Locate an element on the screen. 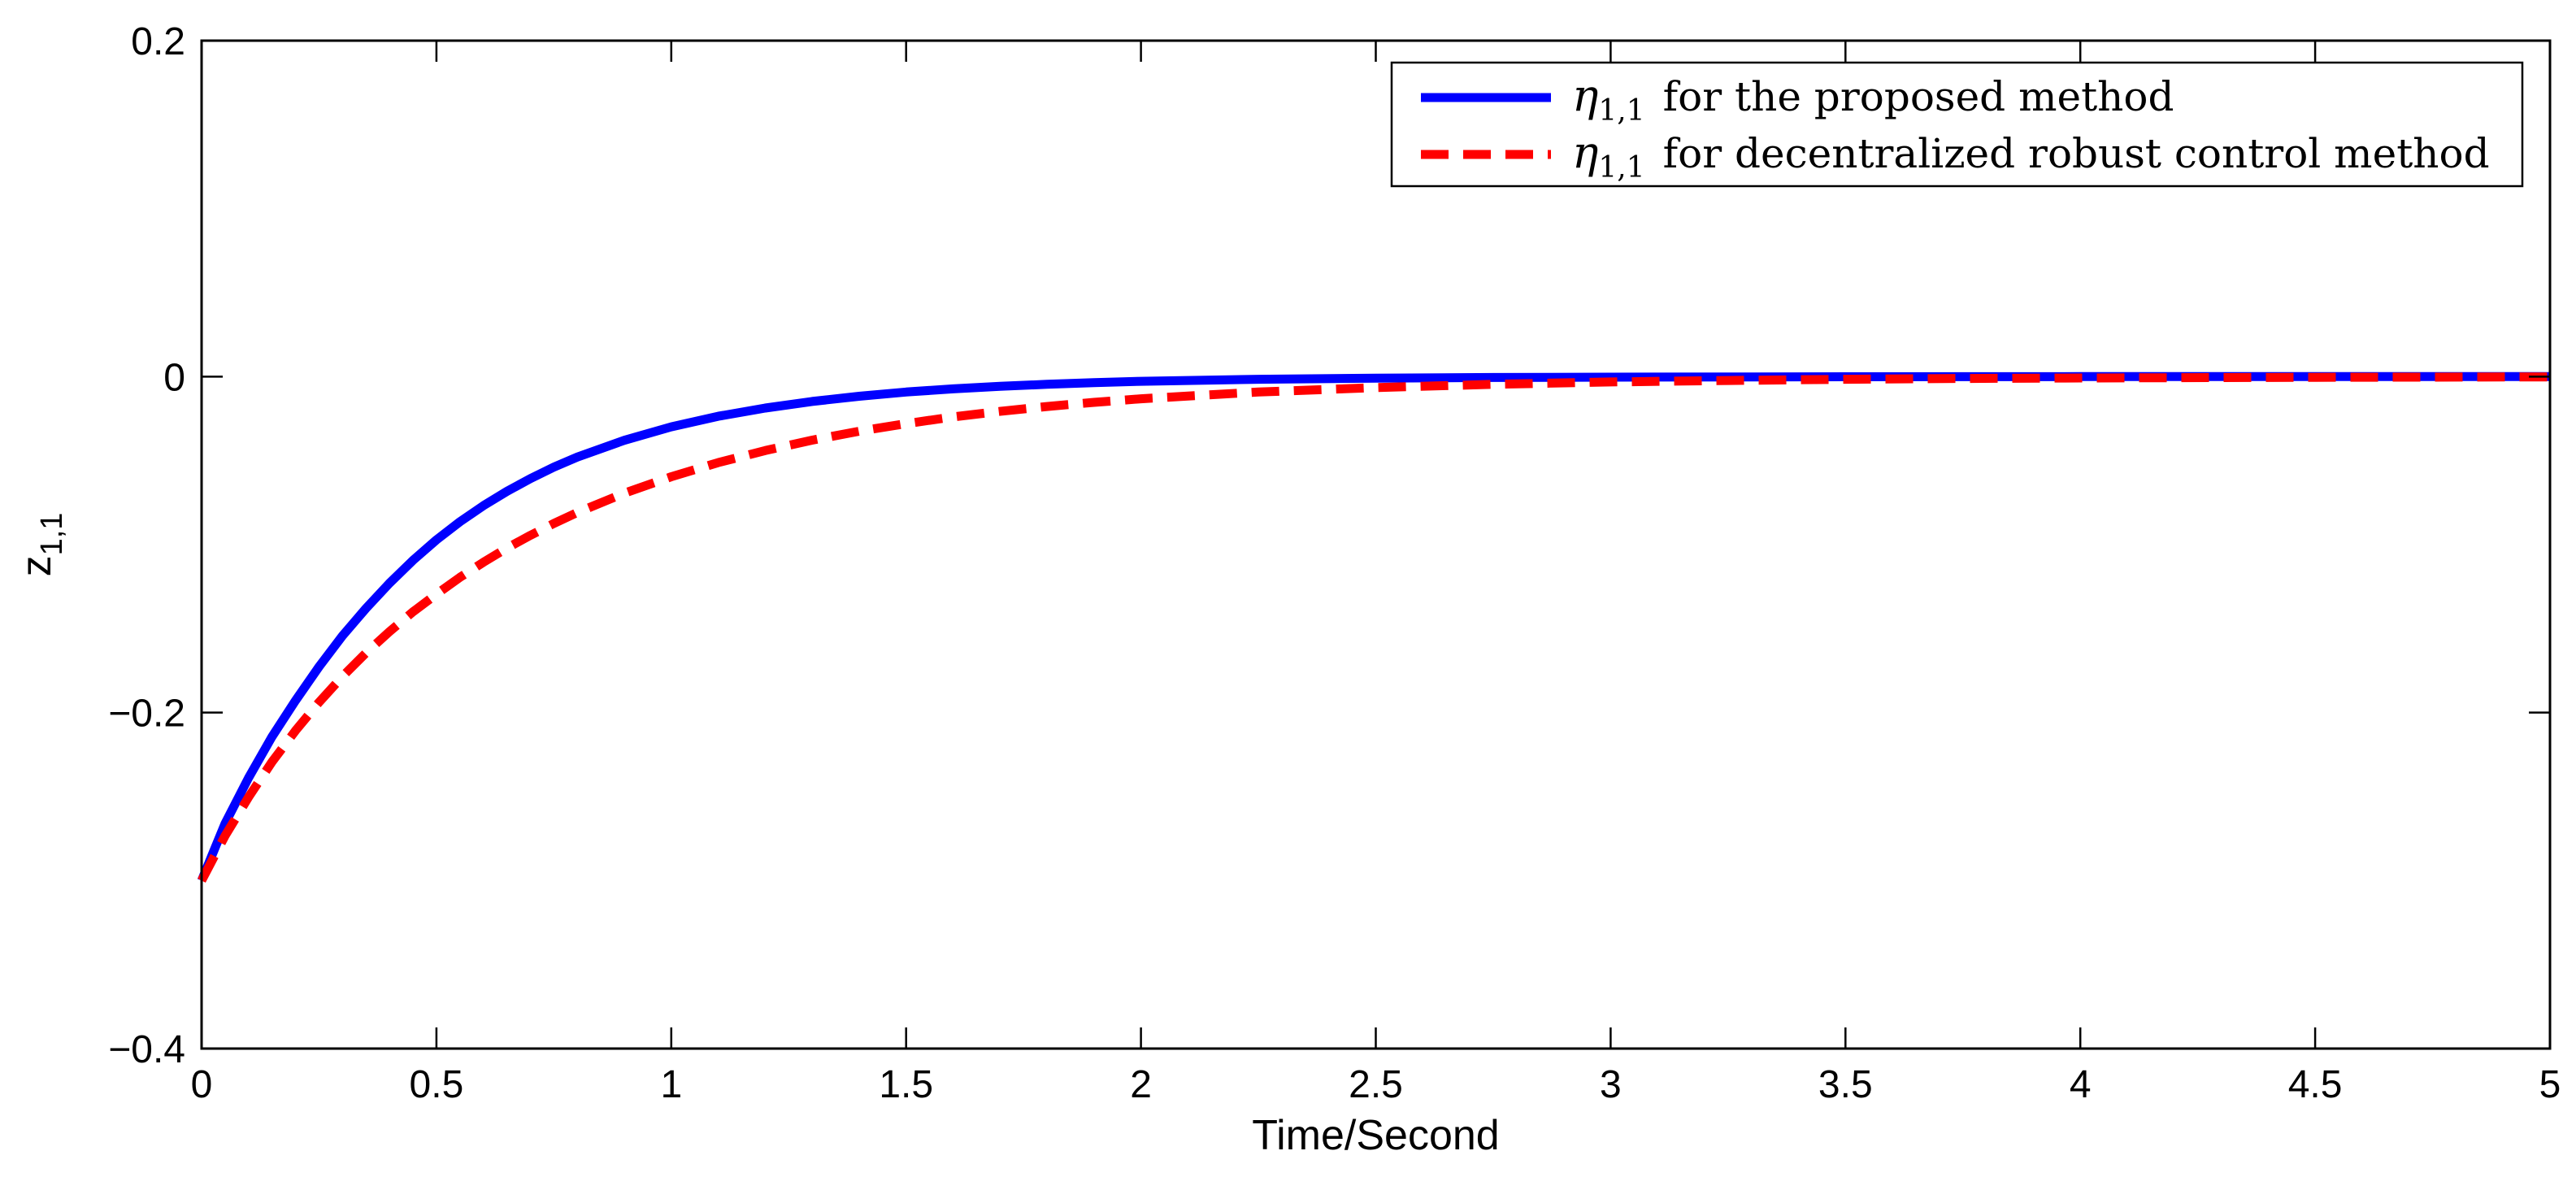  x-tick-label: 4.5 is located at coordinates (2315, 1084).